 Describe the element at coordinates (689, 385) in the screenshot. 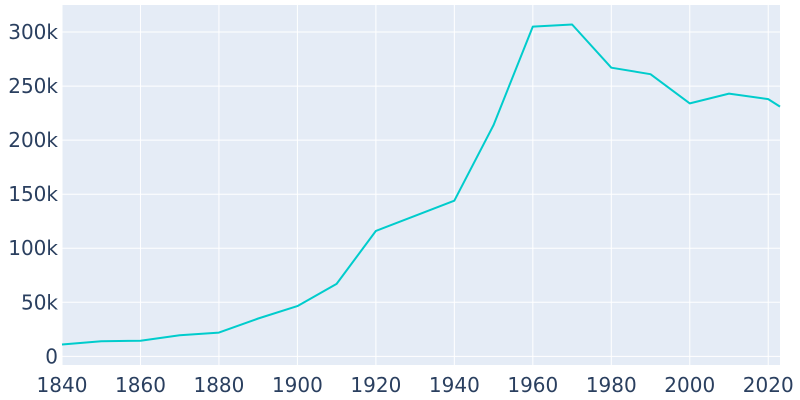

I see `x-tick-label-2000: 2000` at that location.